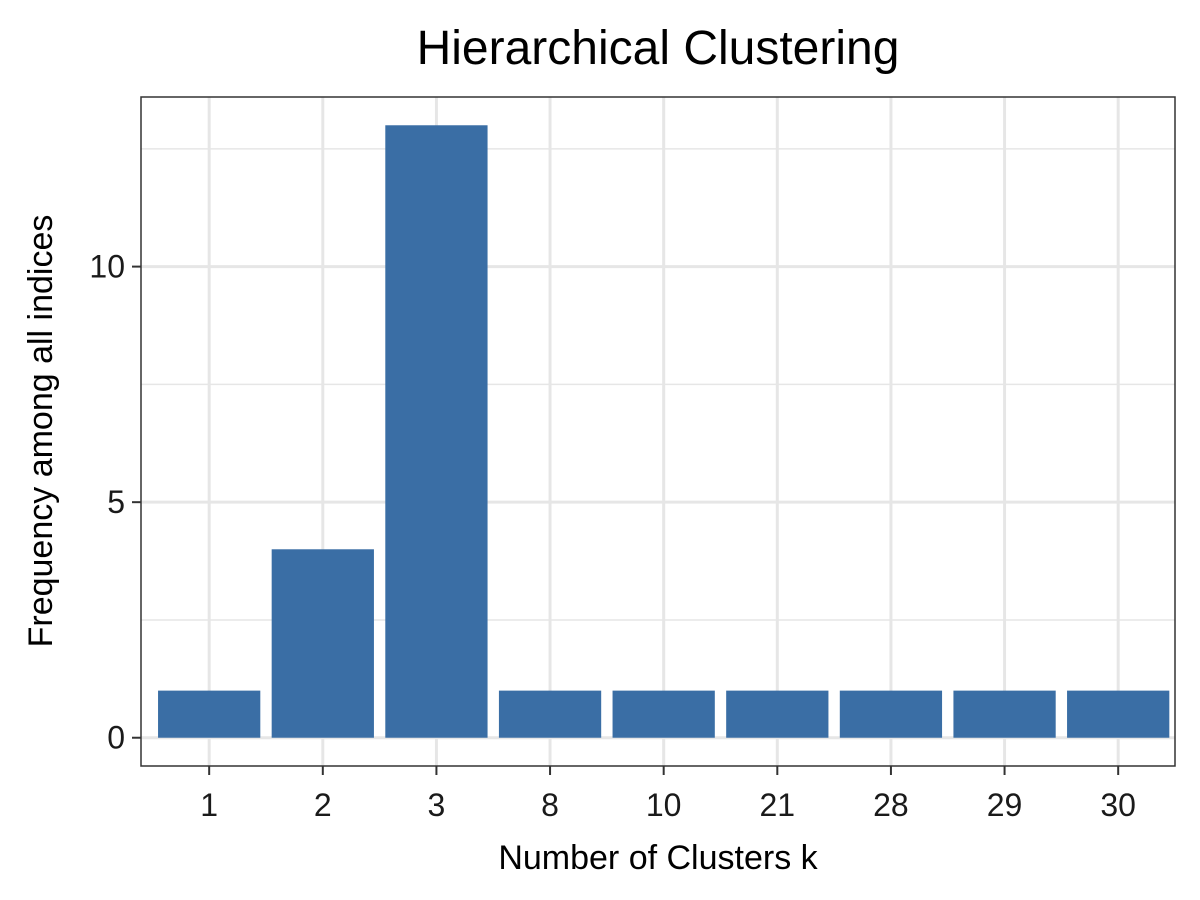 The image size is (1200, 900). I want to click on x-axis-title: Number of Clusters k, so click(658, 858).